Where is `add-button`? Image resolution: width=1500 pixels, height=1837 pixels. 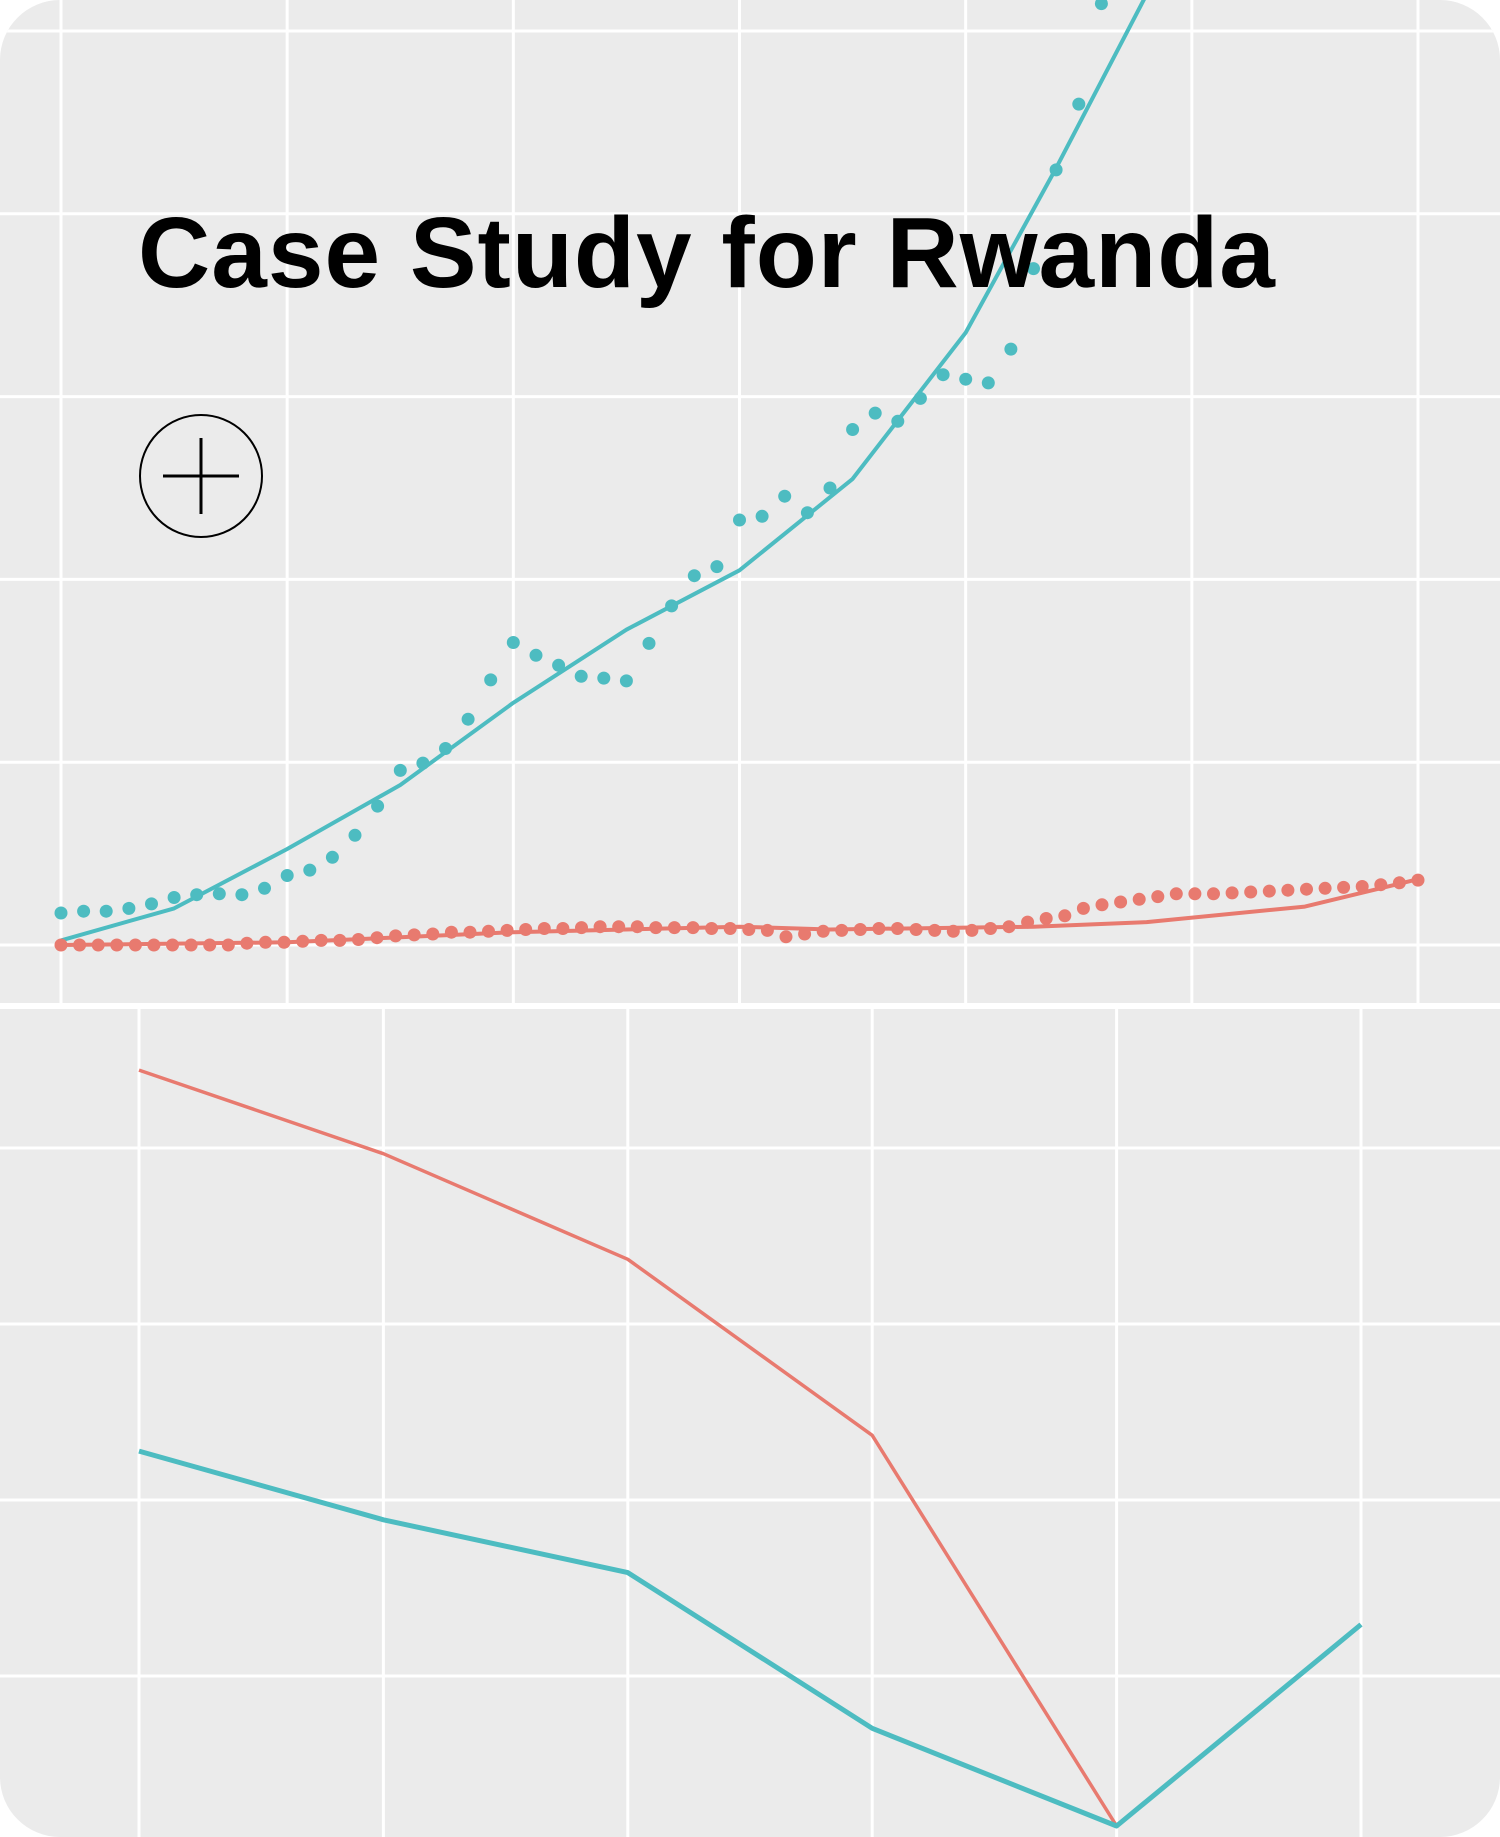 add-button is located at coordinates (201, 476).